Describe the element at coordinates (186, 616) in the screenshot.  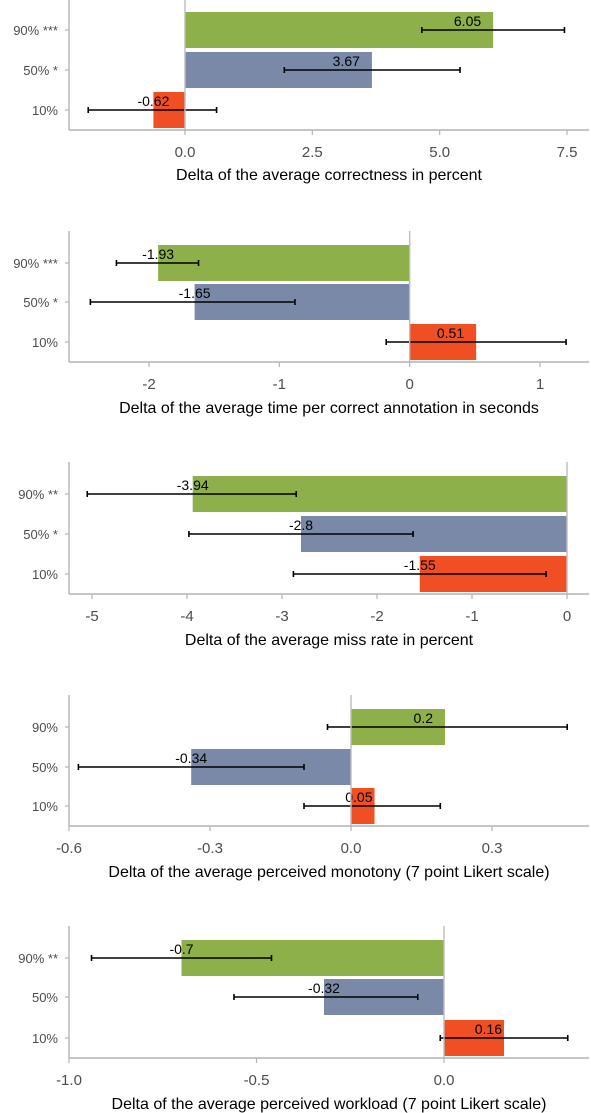
I see `x-tick-label: -4` at that location.